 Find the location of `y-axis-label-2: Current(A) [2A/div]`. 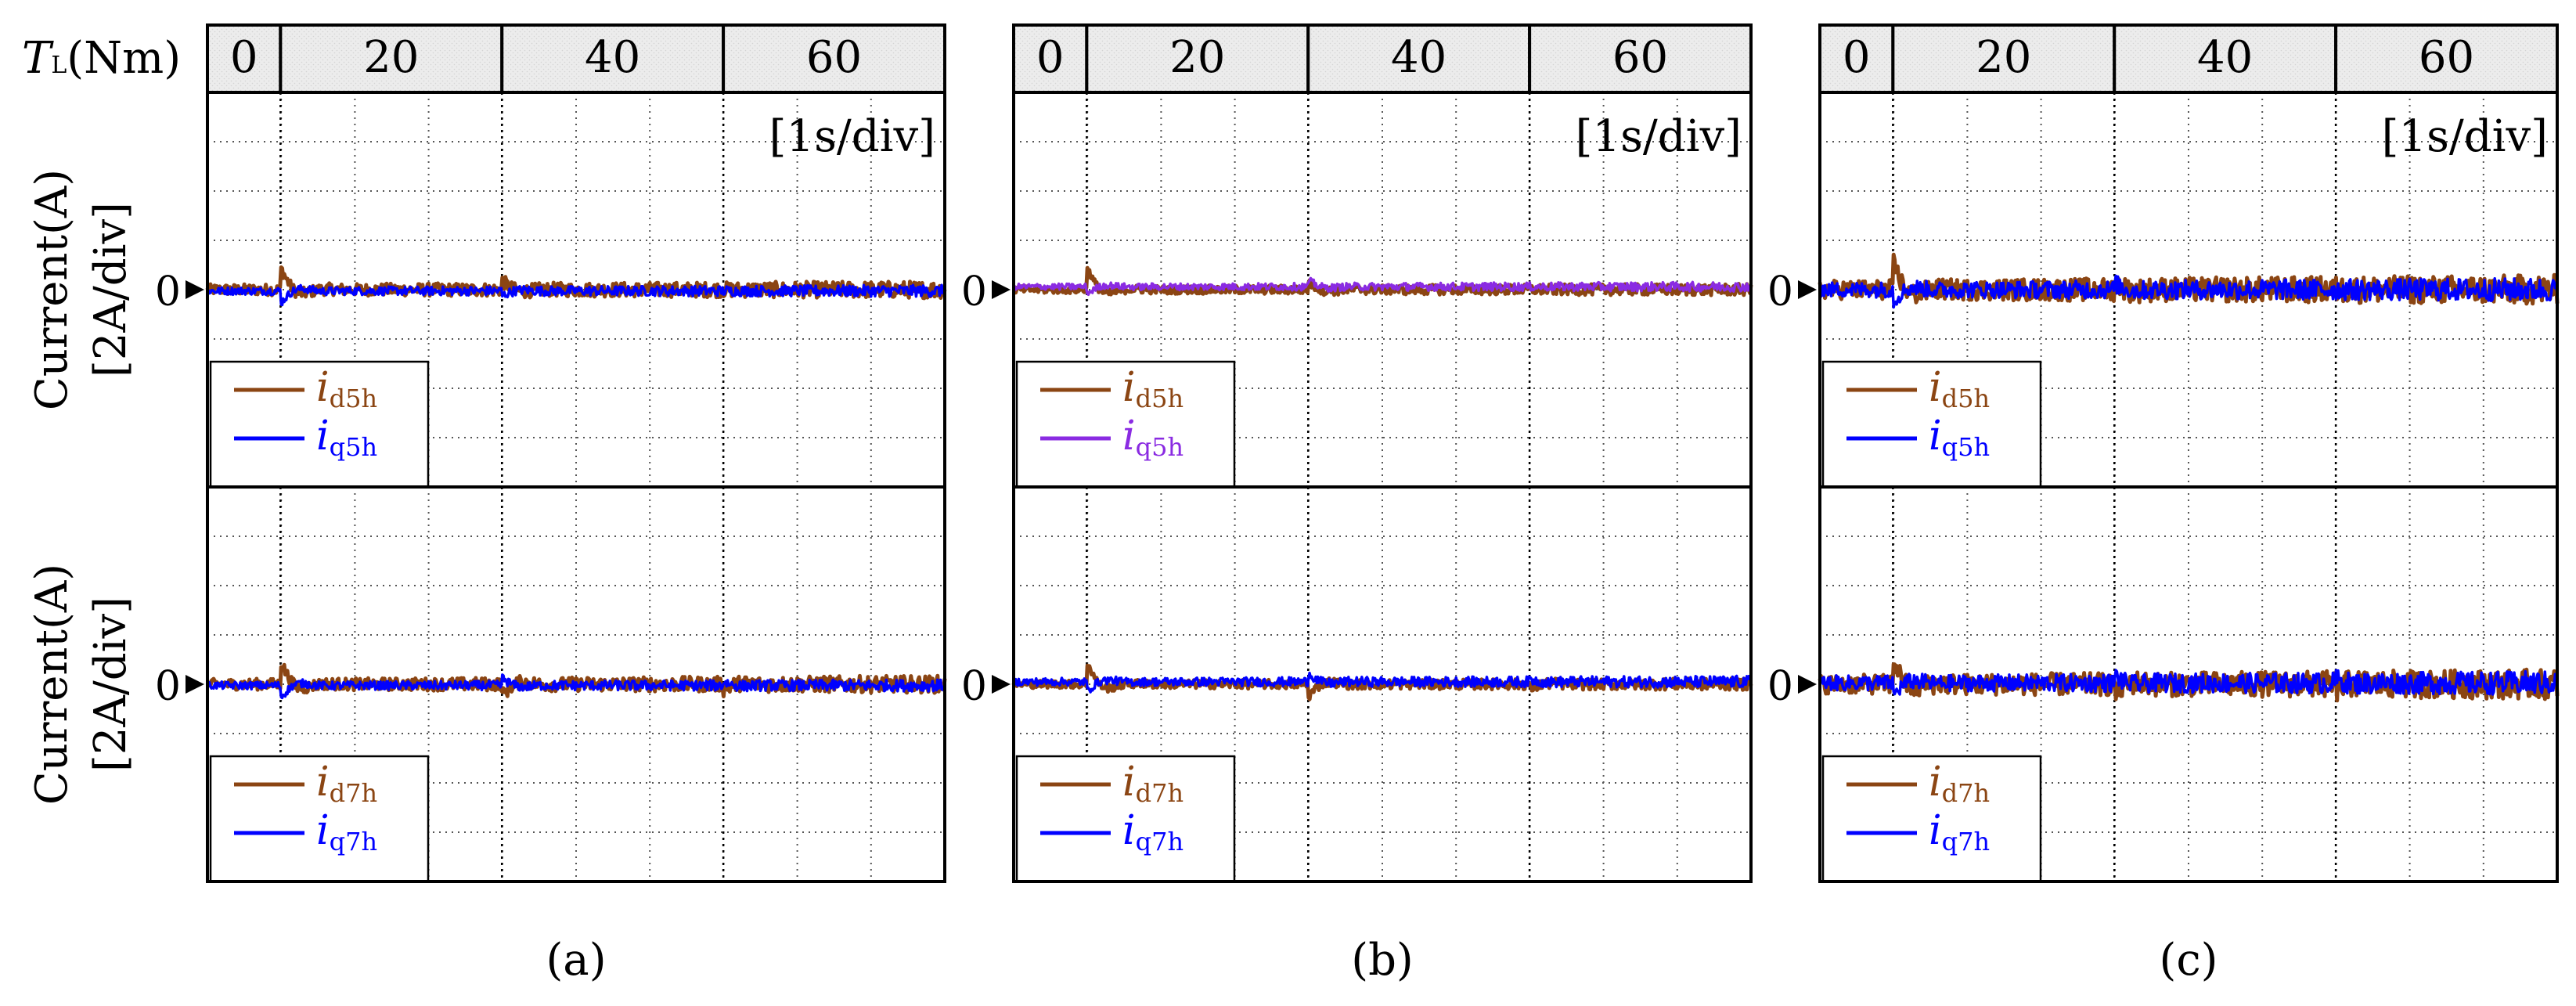

y-axis-label-2: Current(A) [2A/div] is located at coordinates (81, 684).